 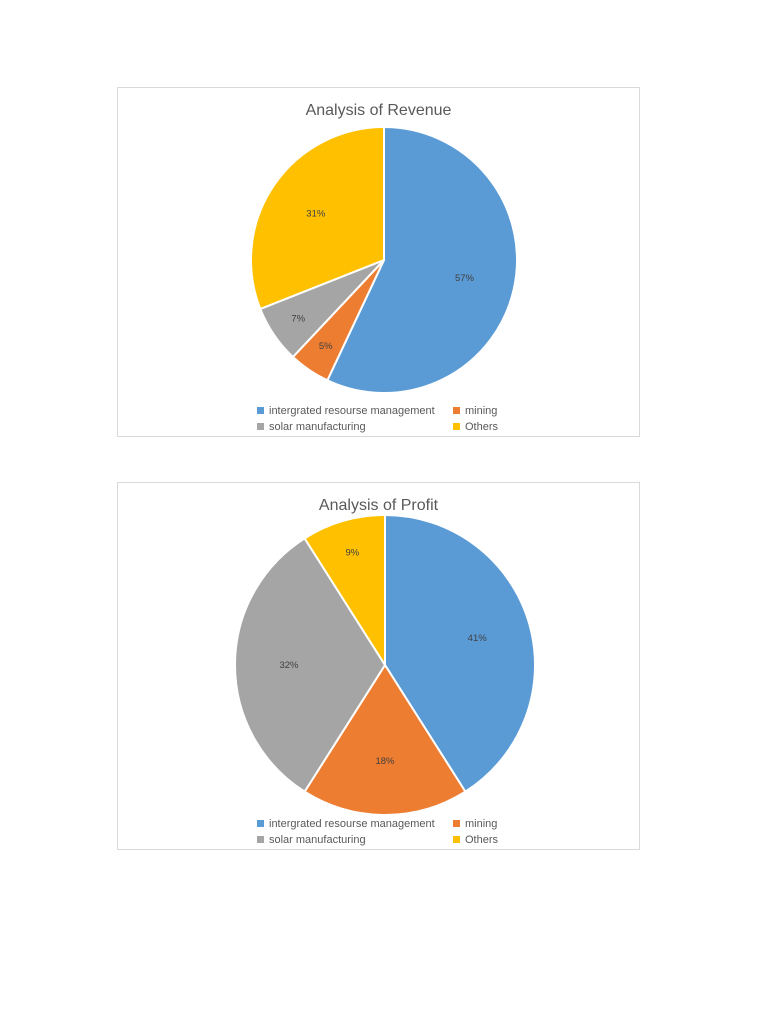 I want to click on slice-data-label: 18%, so click(x=385, y=761).